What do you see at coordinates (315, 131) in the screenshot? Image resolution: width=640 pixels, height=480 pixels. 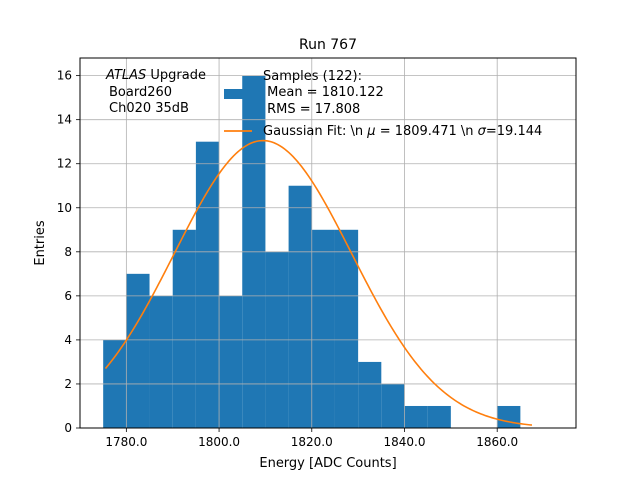 I see `legend-fit-prefix: Gaussian Fit: \n` at bounding box center [315, 131].